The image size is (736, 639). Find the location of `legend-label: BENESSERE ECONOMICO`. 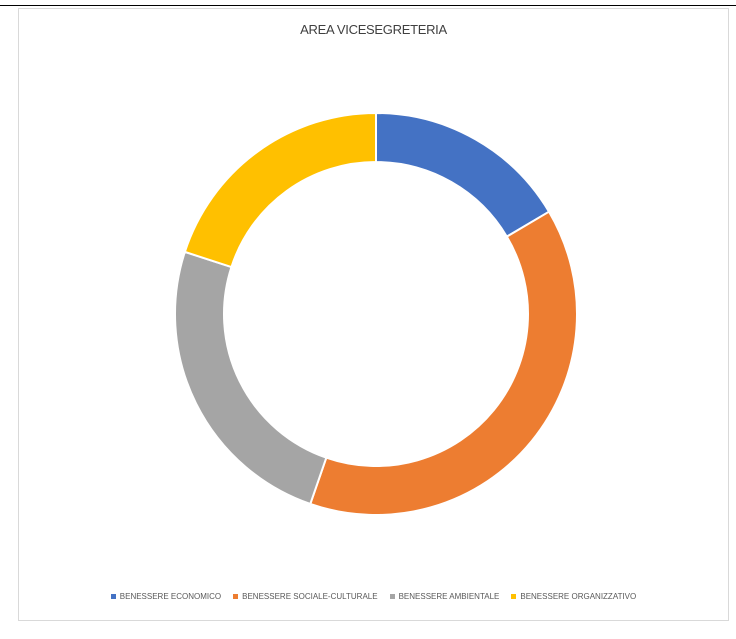

legend-label: BENESSERE ECONOMICO is located at coordinates (170, 596).